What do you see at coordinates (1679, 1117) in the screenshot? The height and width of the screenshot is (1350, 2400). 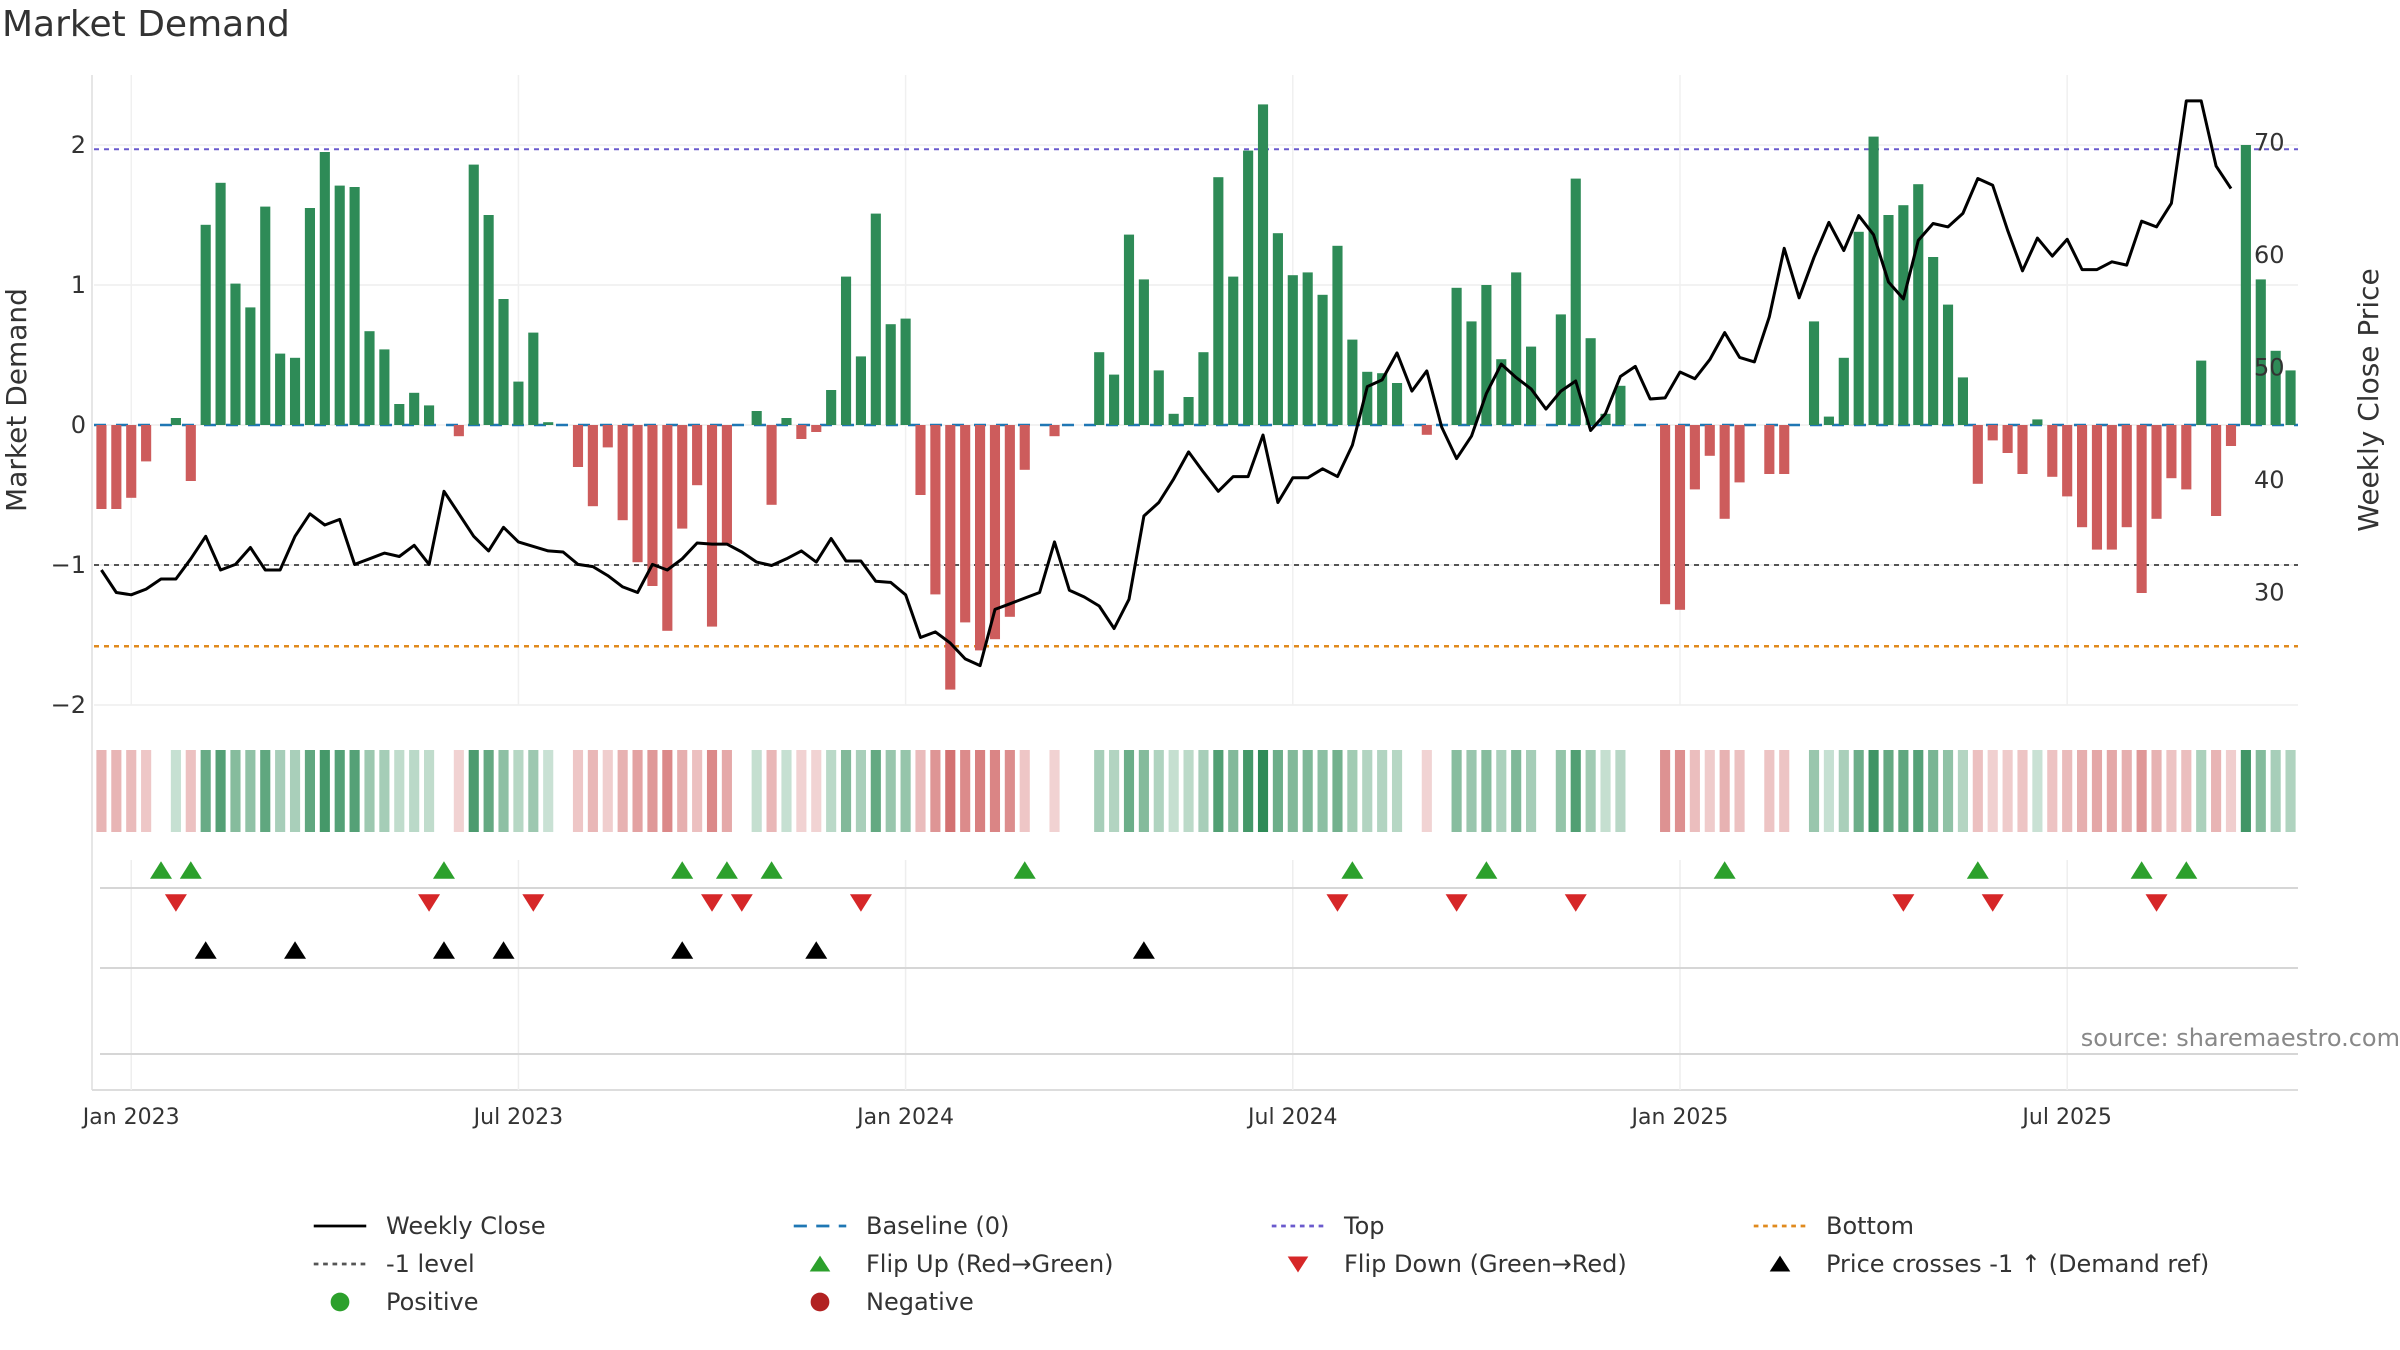 I see `x-tick-label: Jan 2025` at bounding box center [1679, 1117].